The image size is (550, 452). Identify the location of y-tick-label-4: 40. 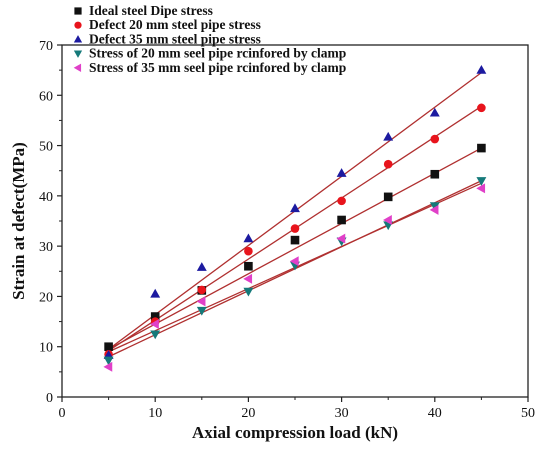
(46, 197).